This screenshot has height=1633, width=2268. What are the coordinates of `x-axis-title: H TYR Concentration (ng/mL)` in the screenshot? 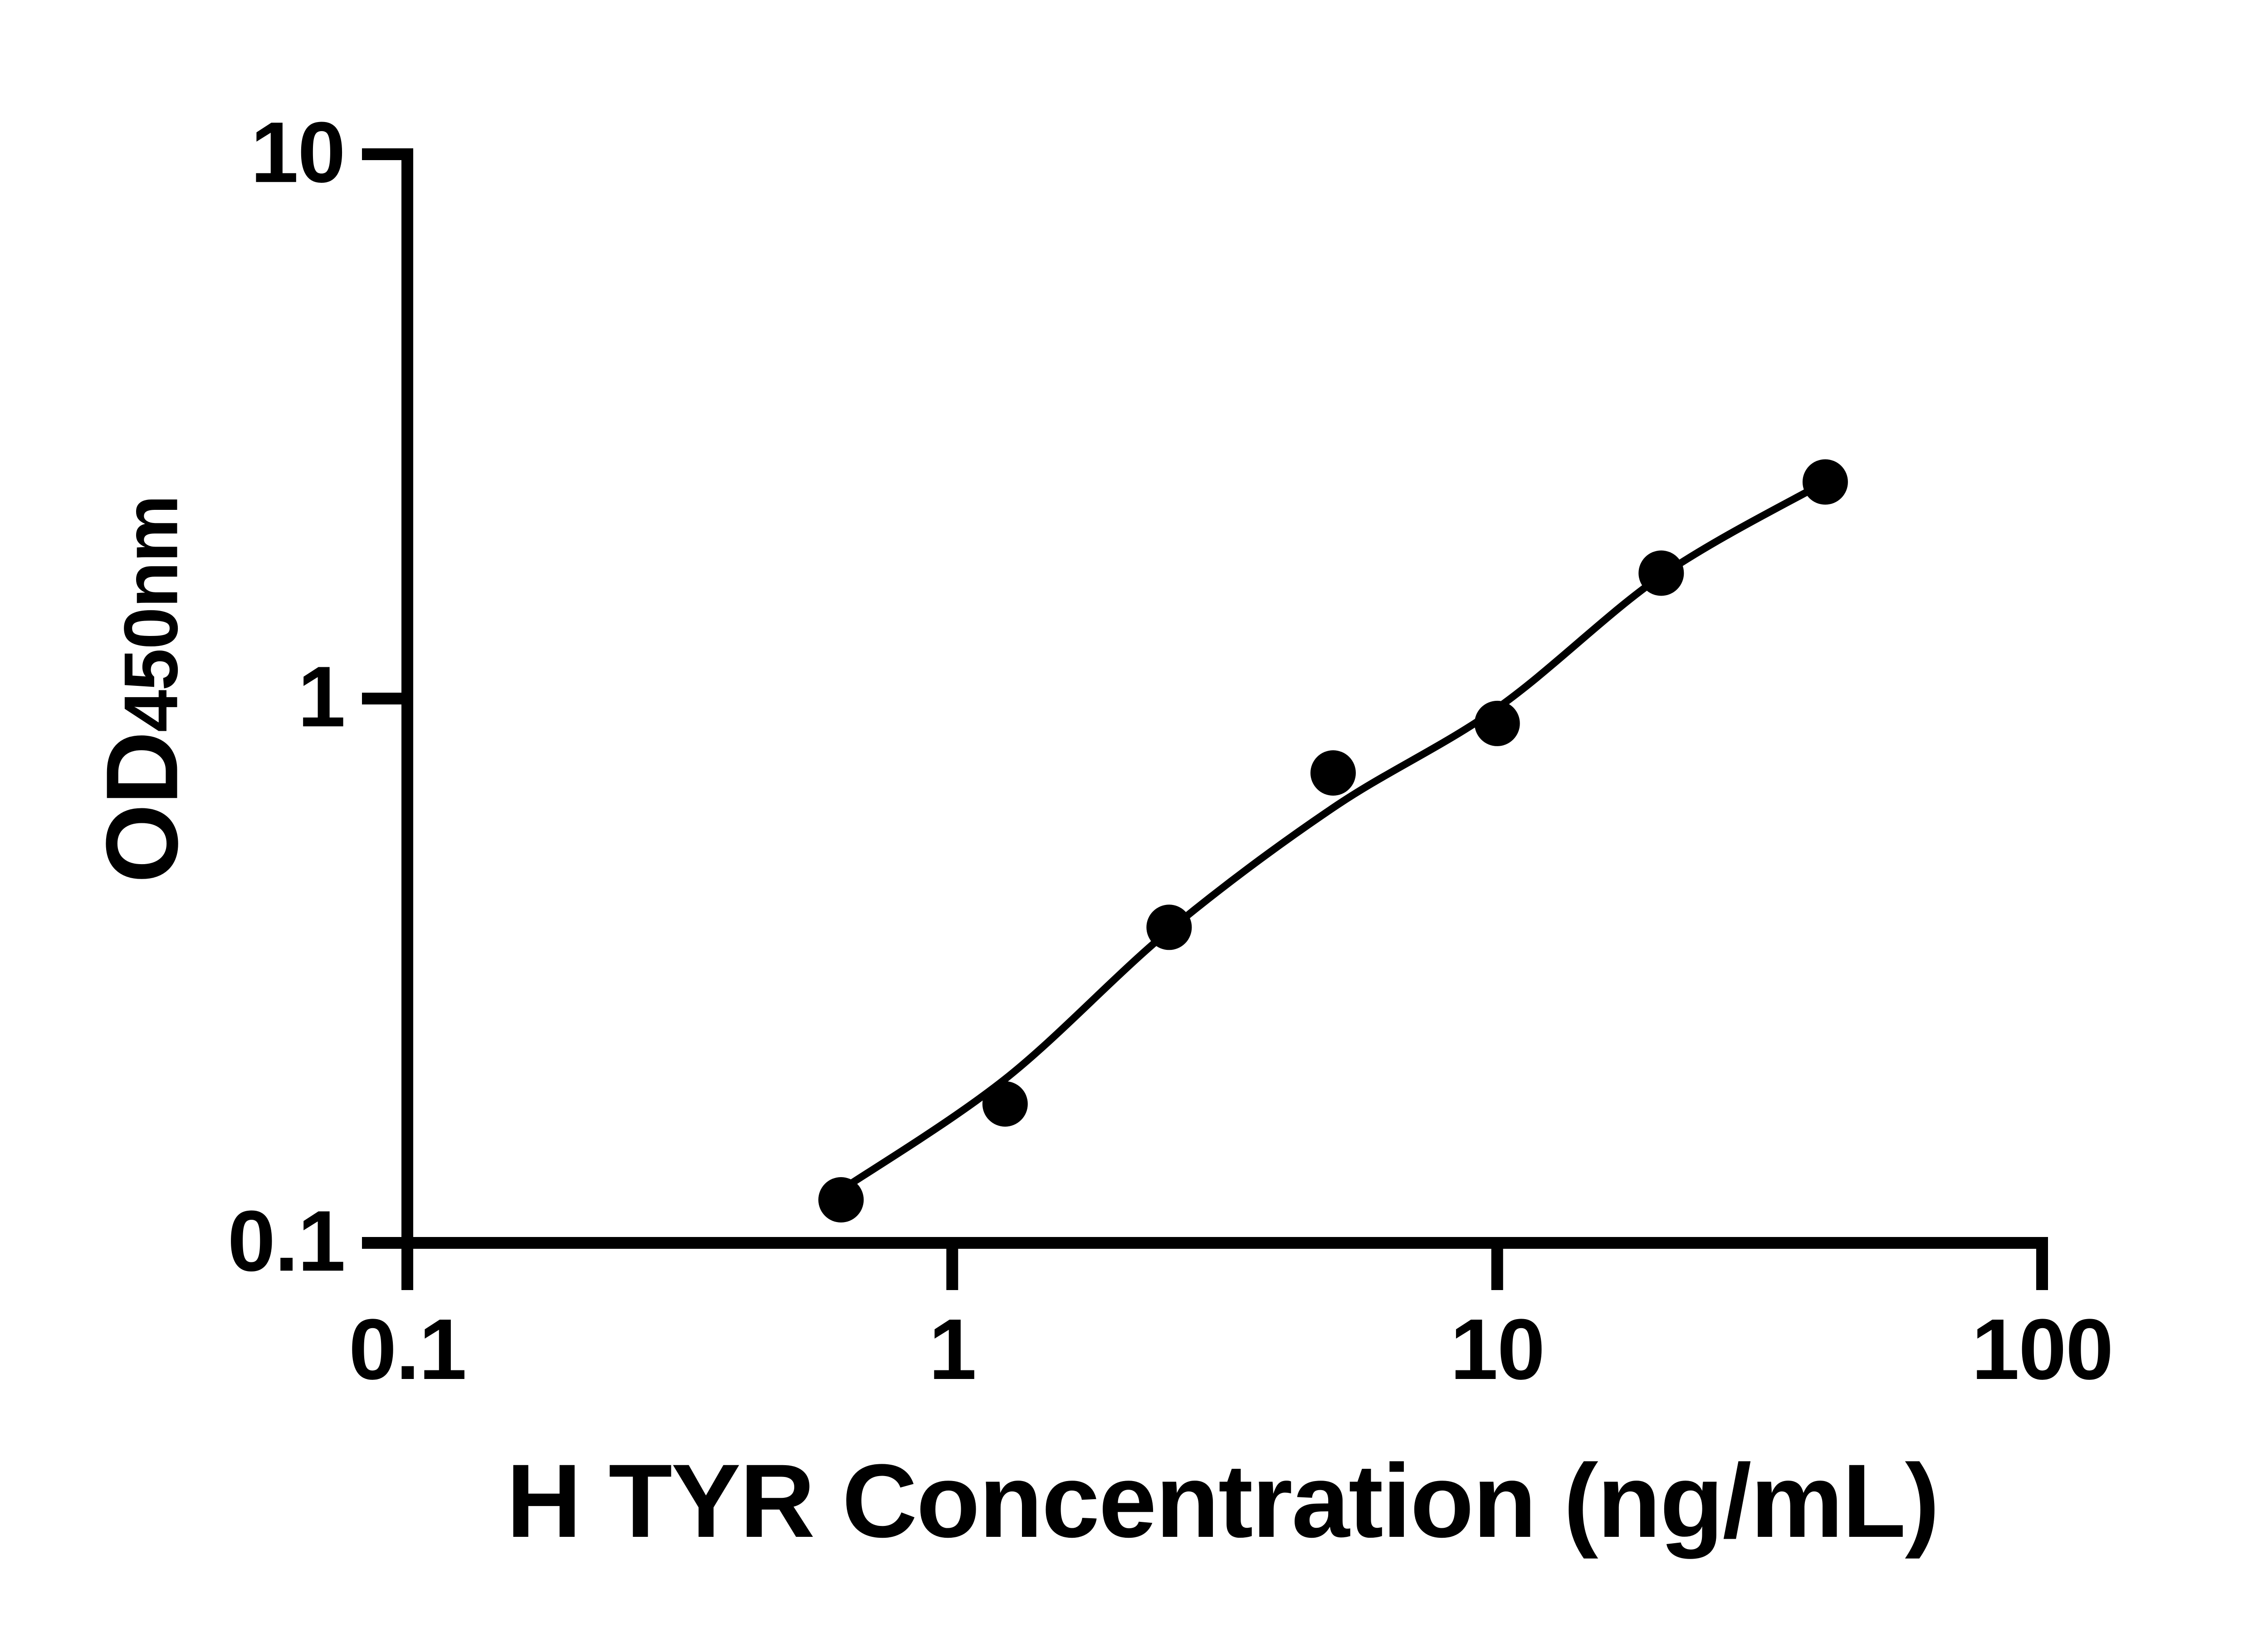 It's located at (1223, 1500).